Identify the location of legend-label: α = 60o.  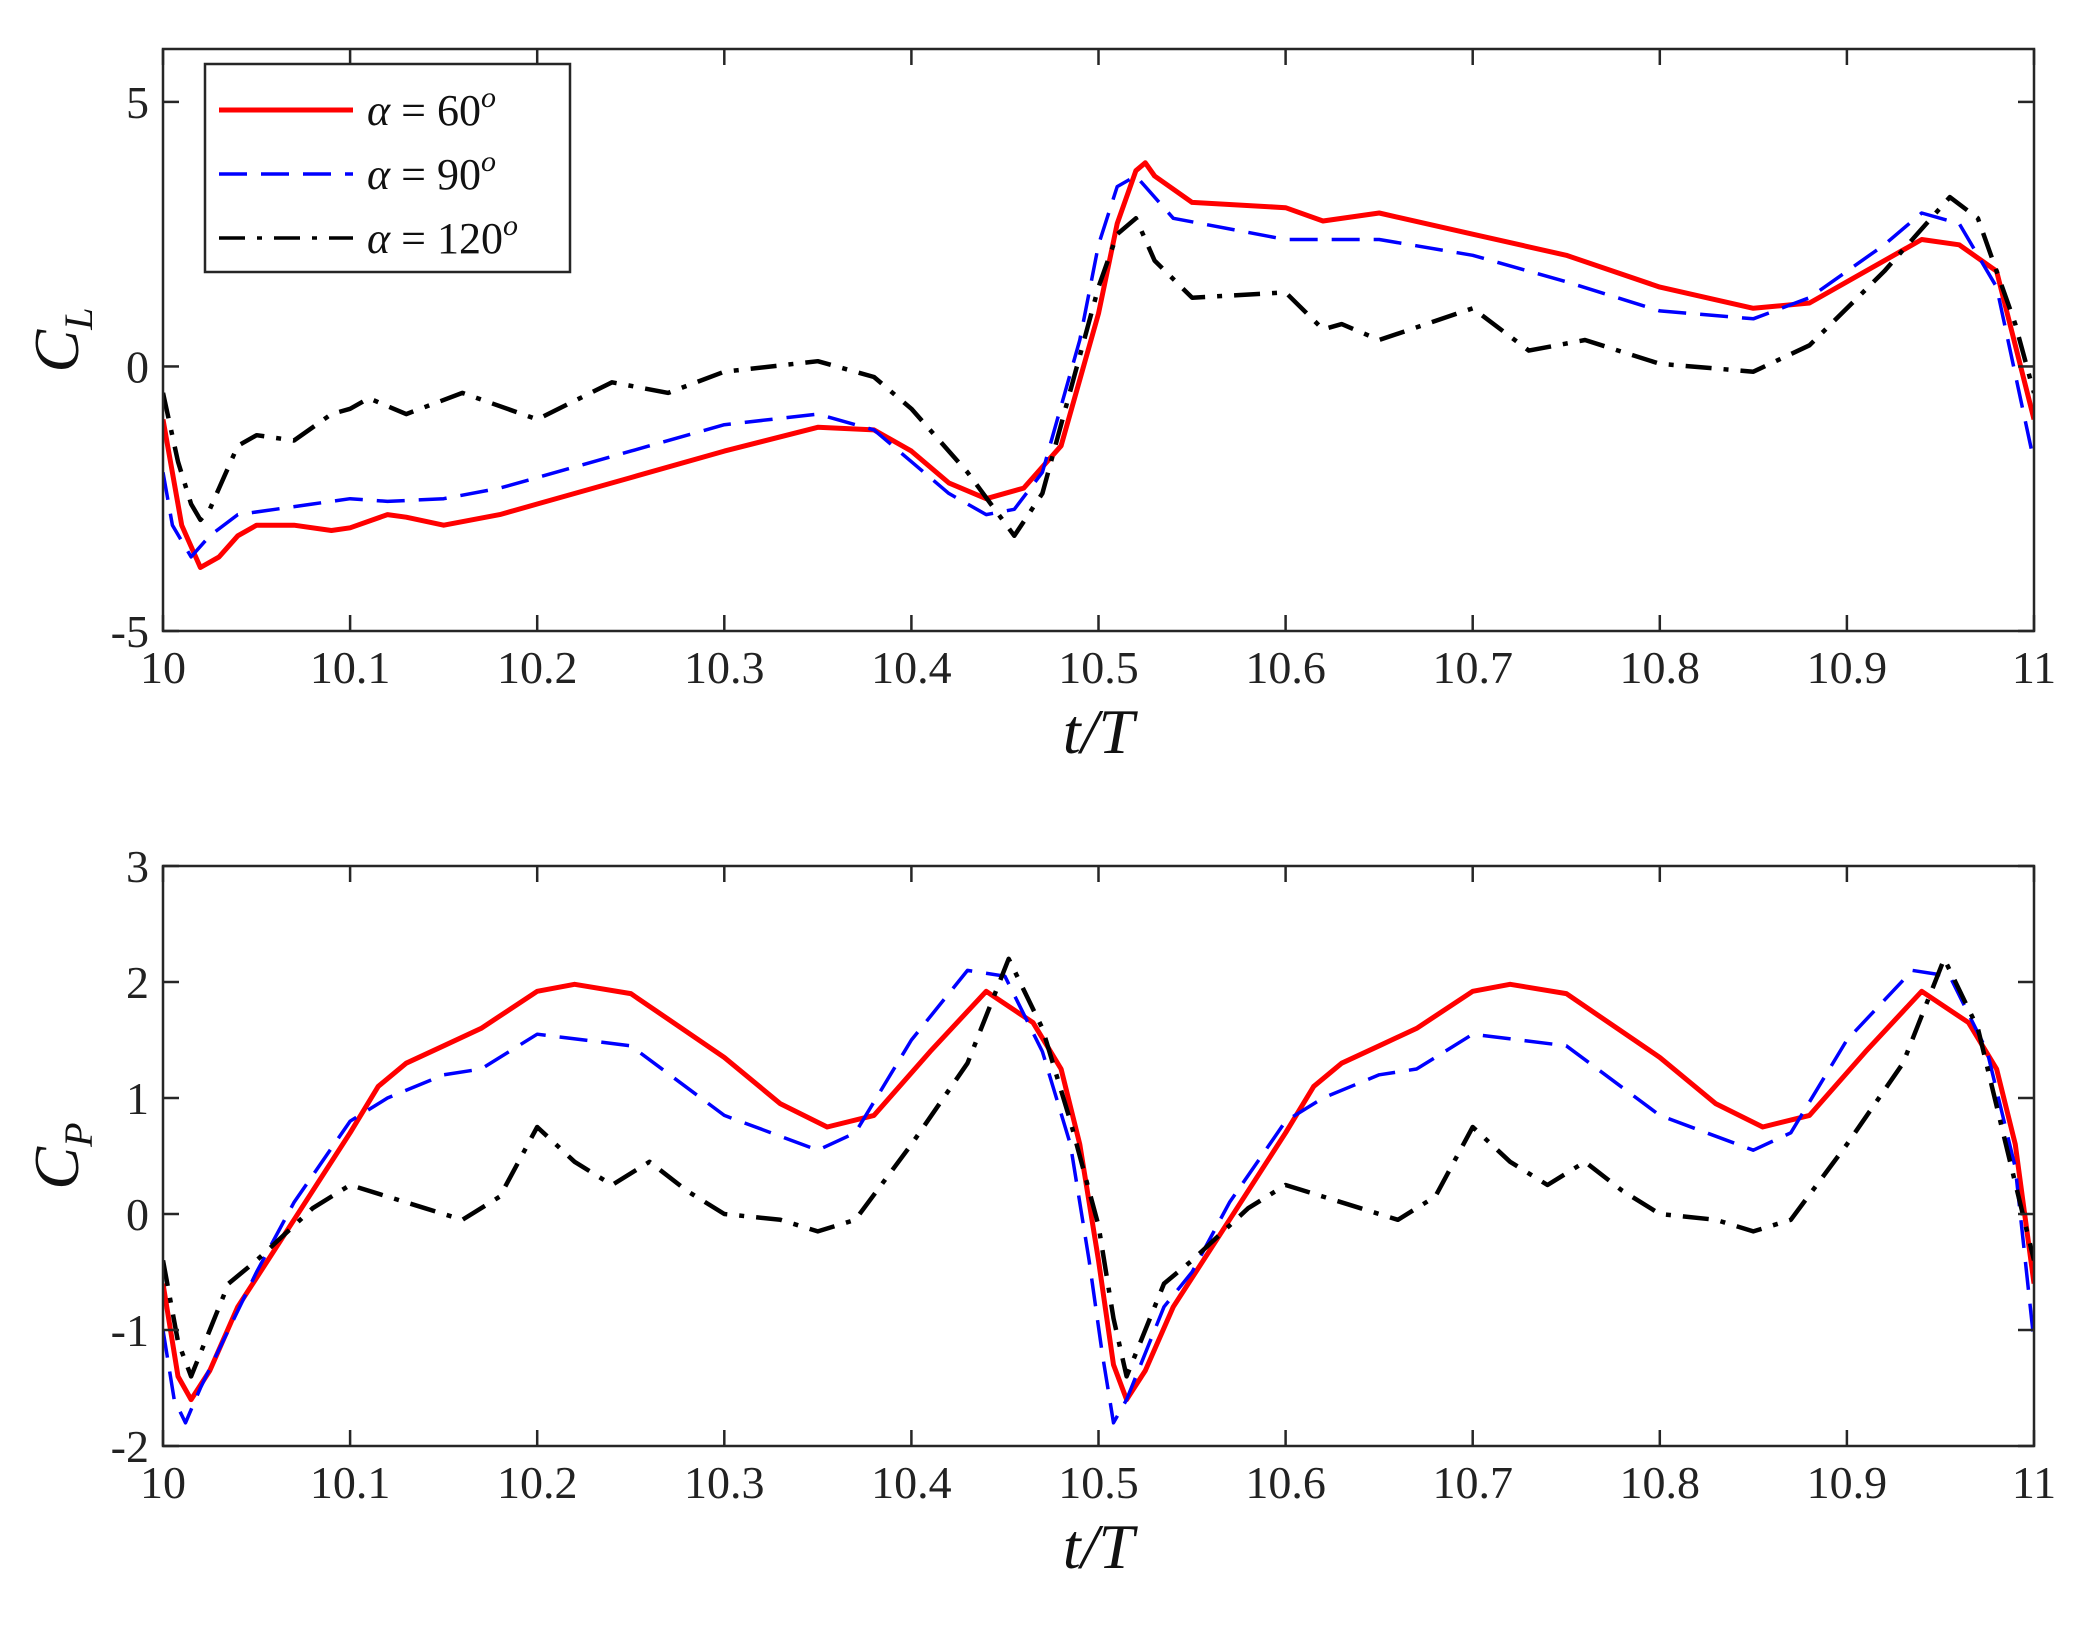
(431, 108).